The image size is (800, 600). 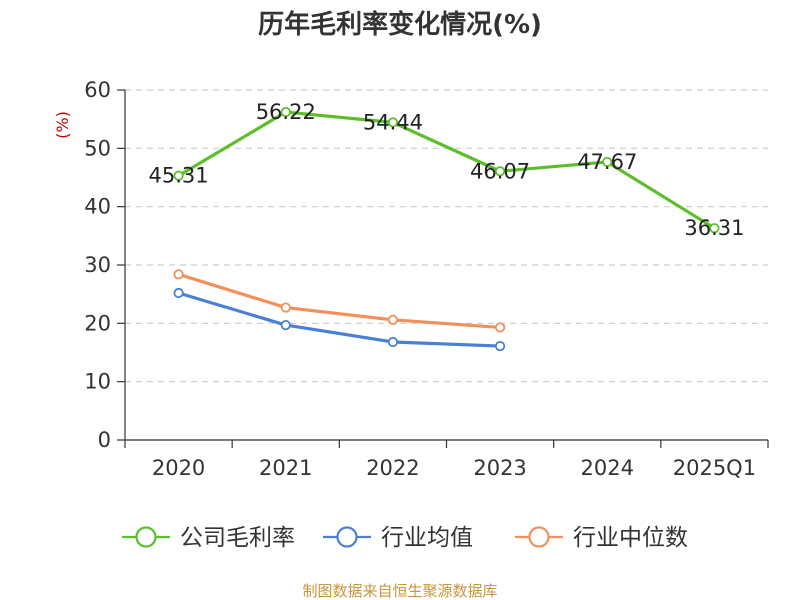 What do you see at coordinates (400, 24) in the screenshot?
I see `chart-title: 历年毛利率变化情况(%)` at bounding box center [400, 24].